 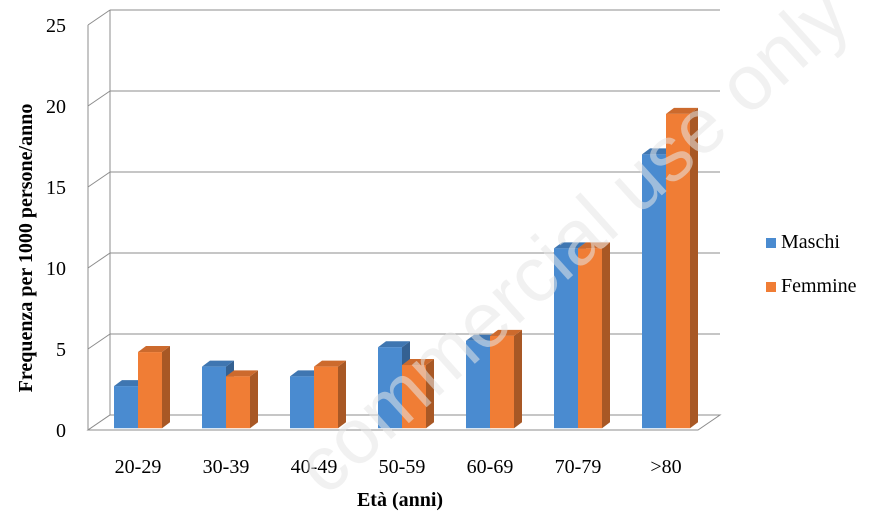 What do you see at coordinates (56, 228) in the screenshot?
I see `y-axis-ticks: 0 5 10 15 20 25` at bounding box center [56, 228].